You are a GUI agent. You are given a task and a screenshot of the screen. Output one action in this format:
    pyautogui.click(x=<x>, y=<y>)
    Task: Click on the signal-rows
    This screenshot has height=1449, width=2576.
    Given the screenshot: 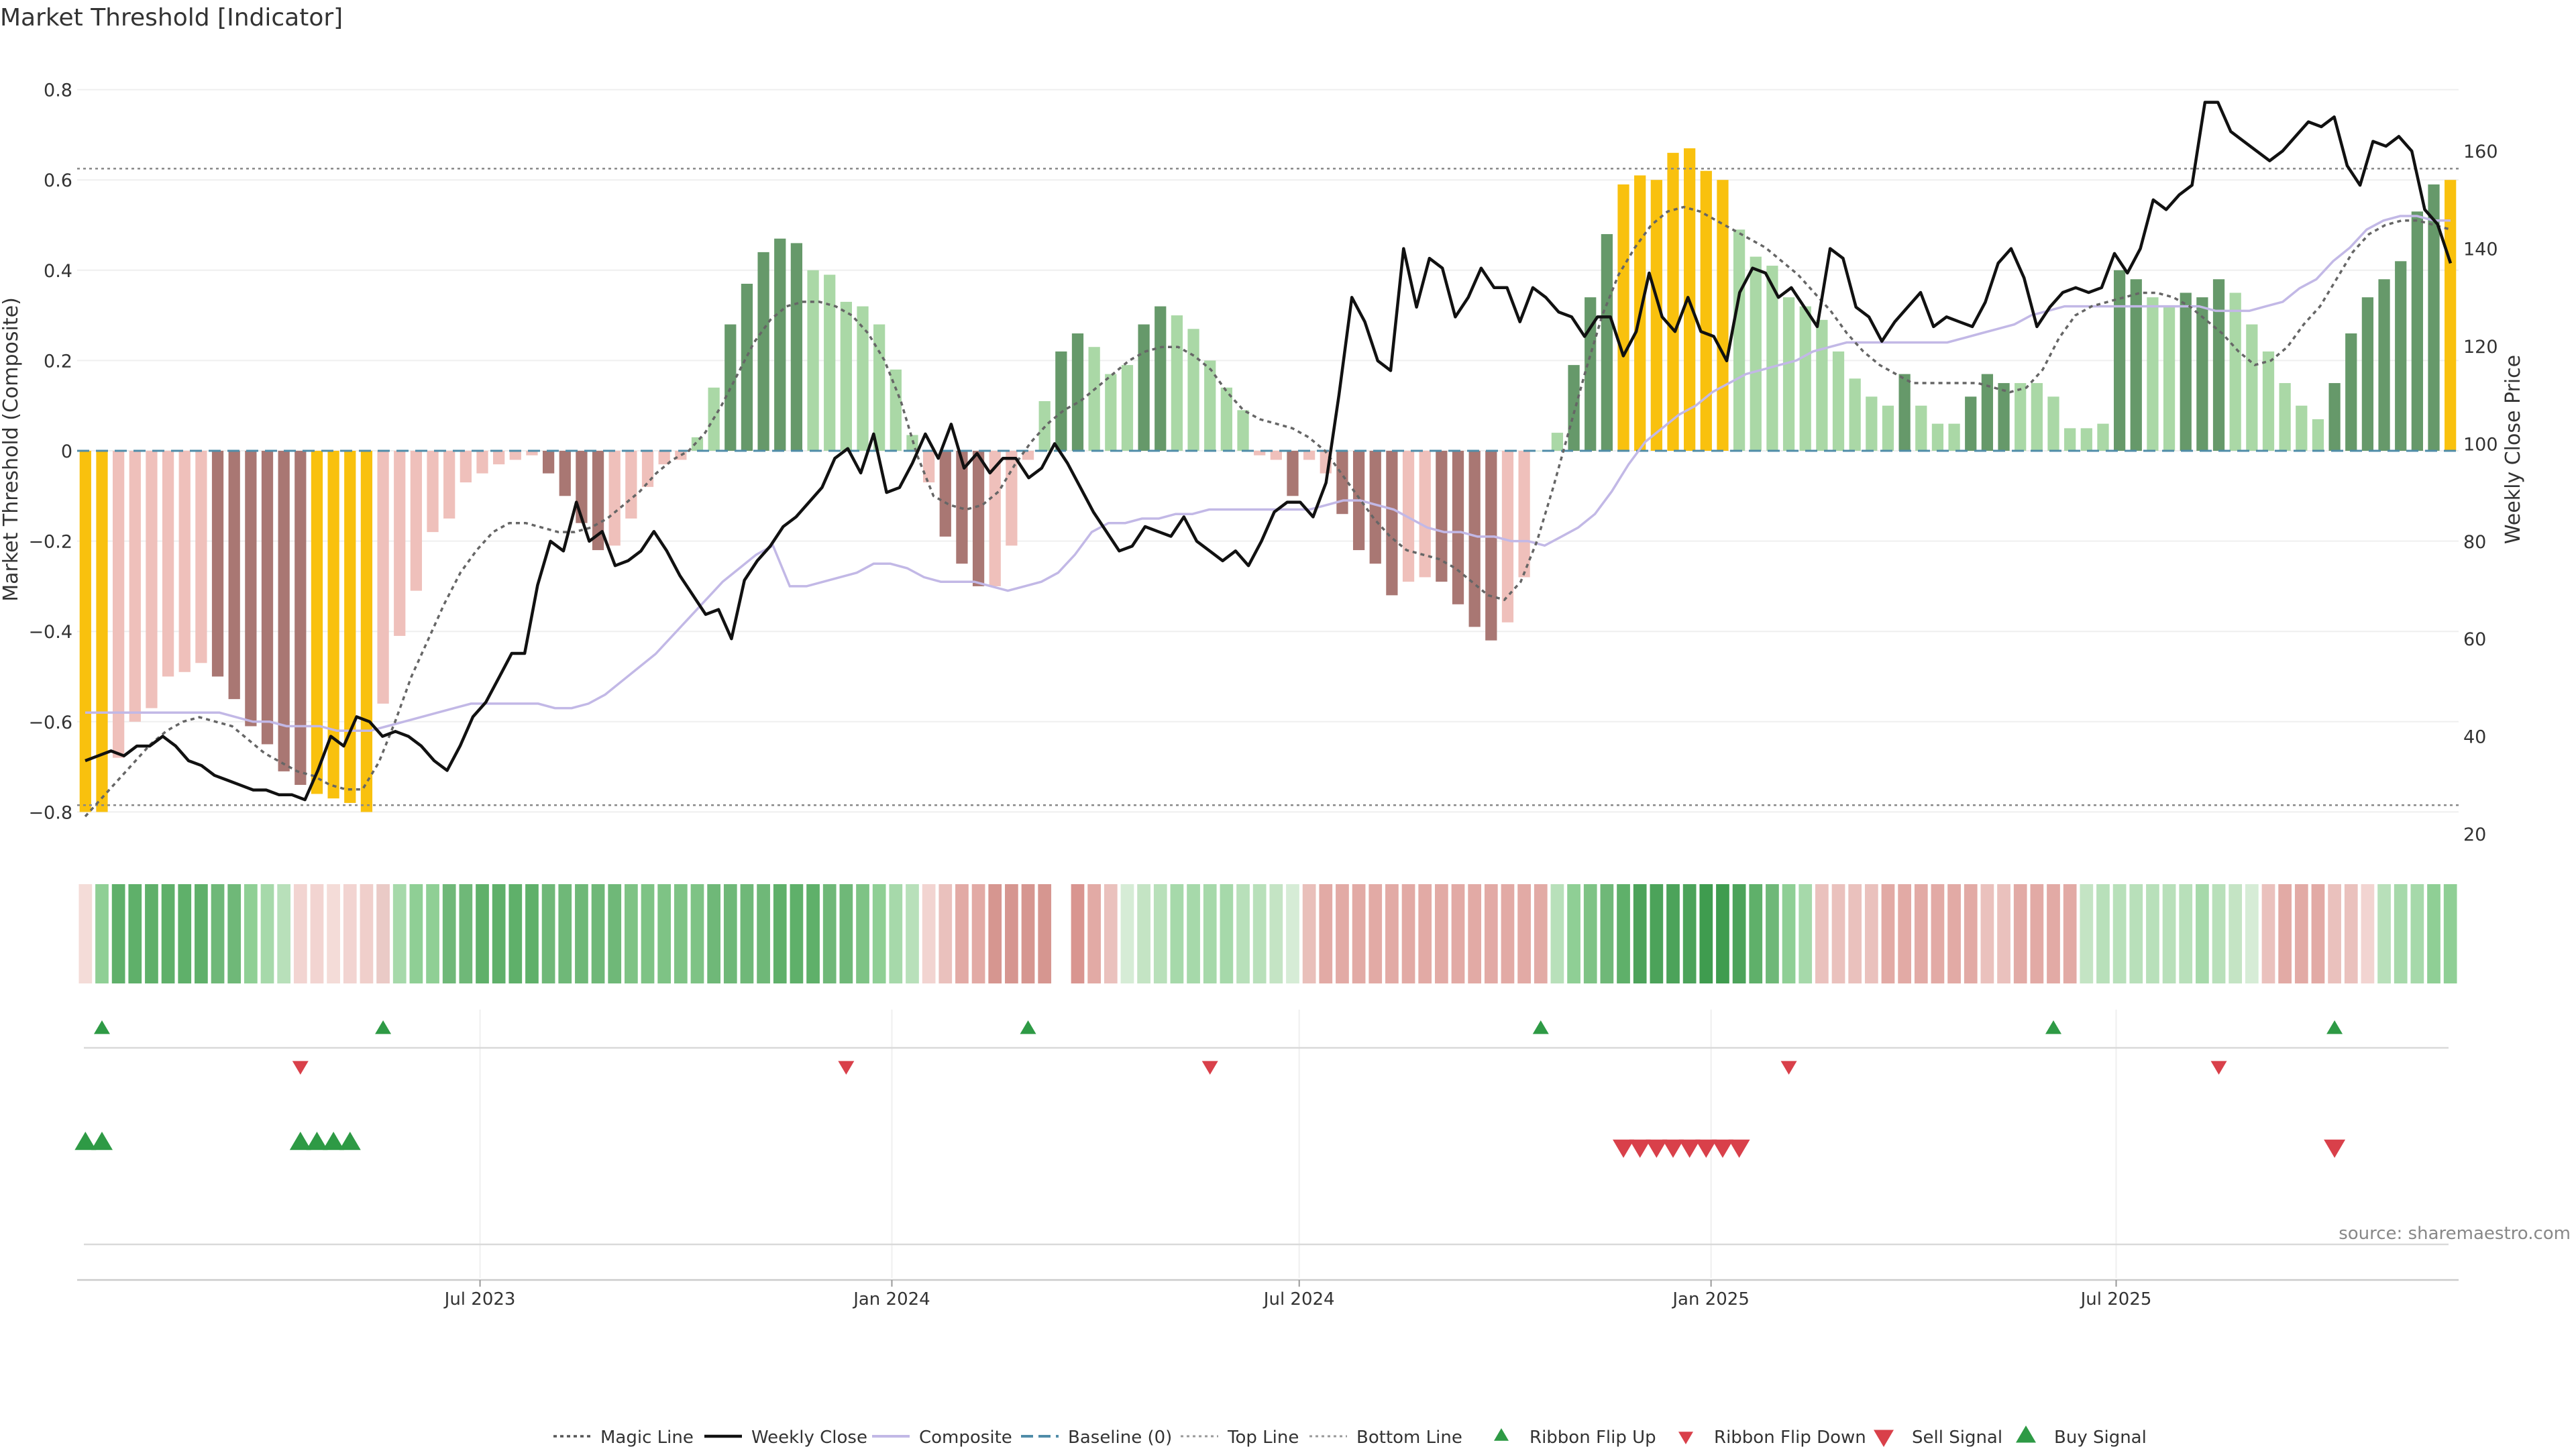 What is the action you would take?
    pyautogui.click(x=1261, y=1133)
    